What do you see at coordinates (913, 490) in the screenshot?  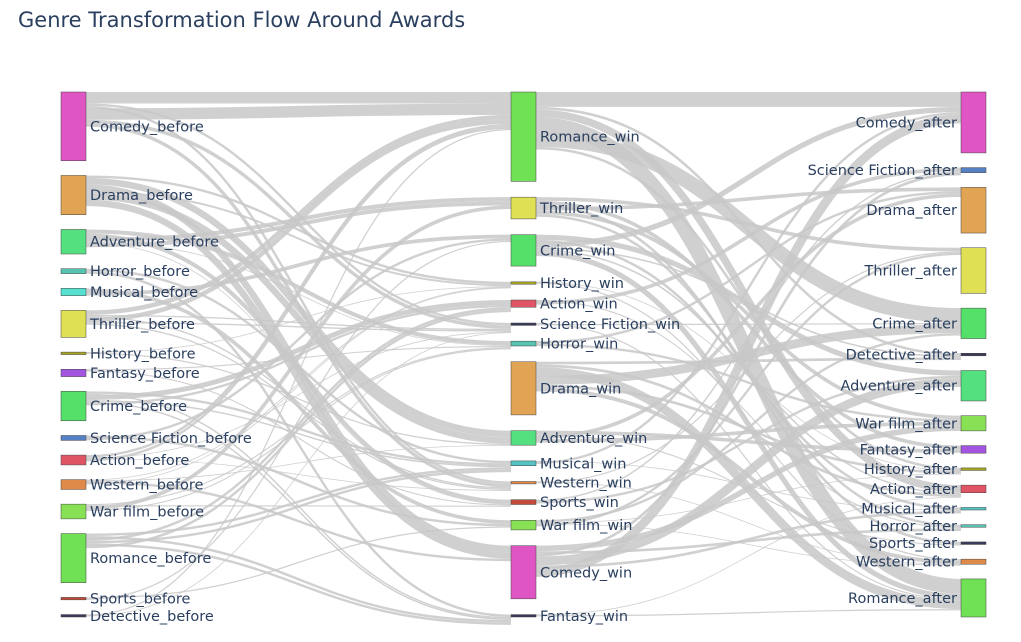 I see `node-label: Action_after` at bounding box center [913, 490].